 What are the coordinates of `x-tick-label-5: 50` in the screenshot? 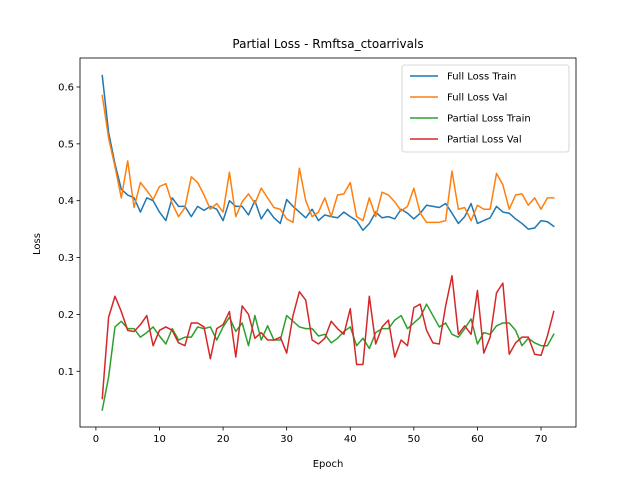 It's located at (413, 439).